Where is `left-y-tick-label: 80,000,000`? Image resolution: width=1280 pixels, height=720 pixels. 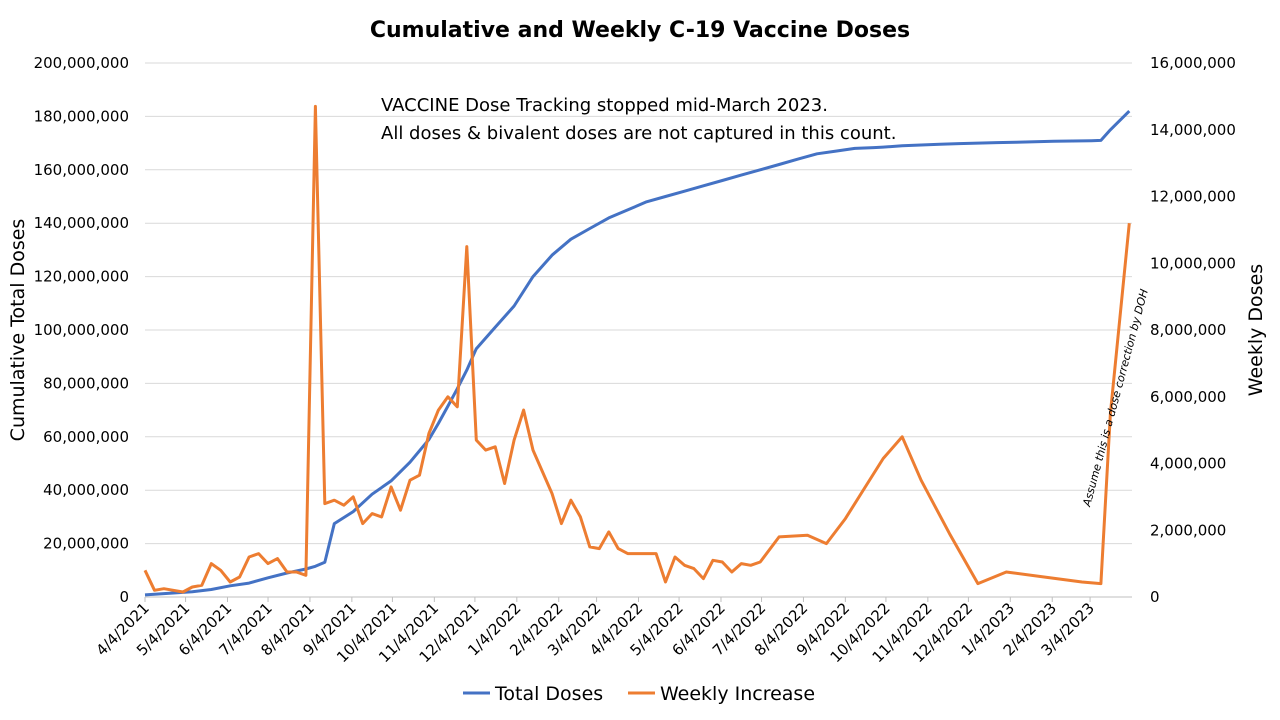
left-y-tick-label: 80,000,000 is located at coordinates (86, 383).